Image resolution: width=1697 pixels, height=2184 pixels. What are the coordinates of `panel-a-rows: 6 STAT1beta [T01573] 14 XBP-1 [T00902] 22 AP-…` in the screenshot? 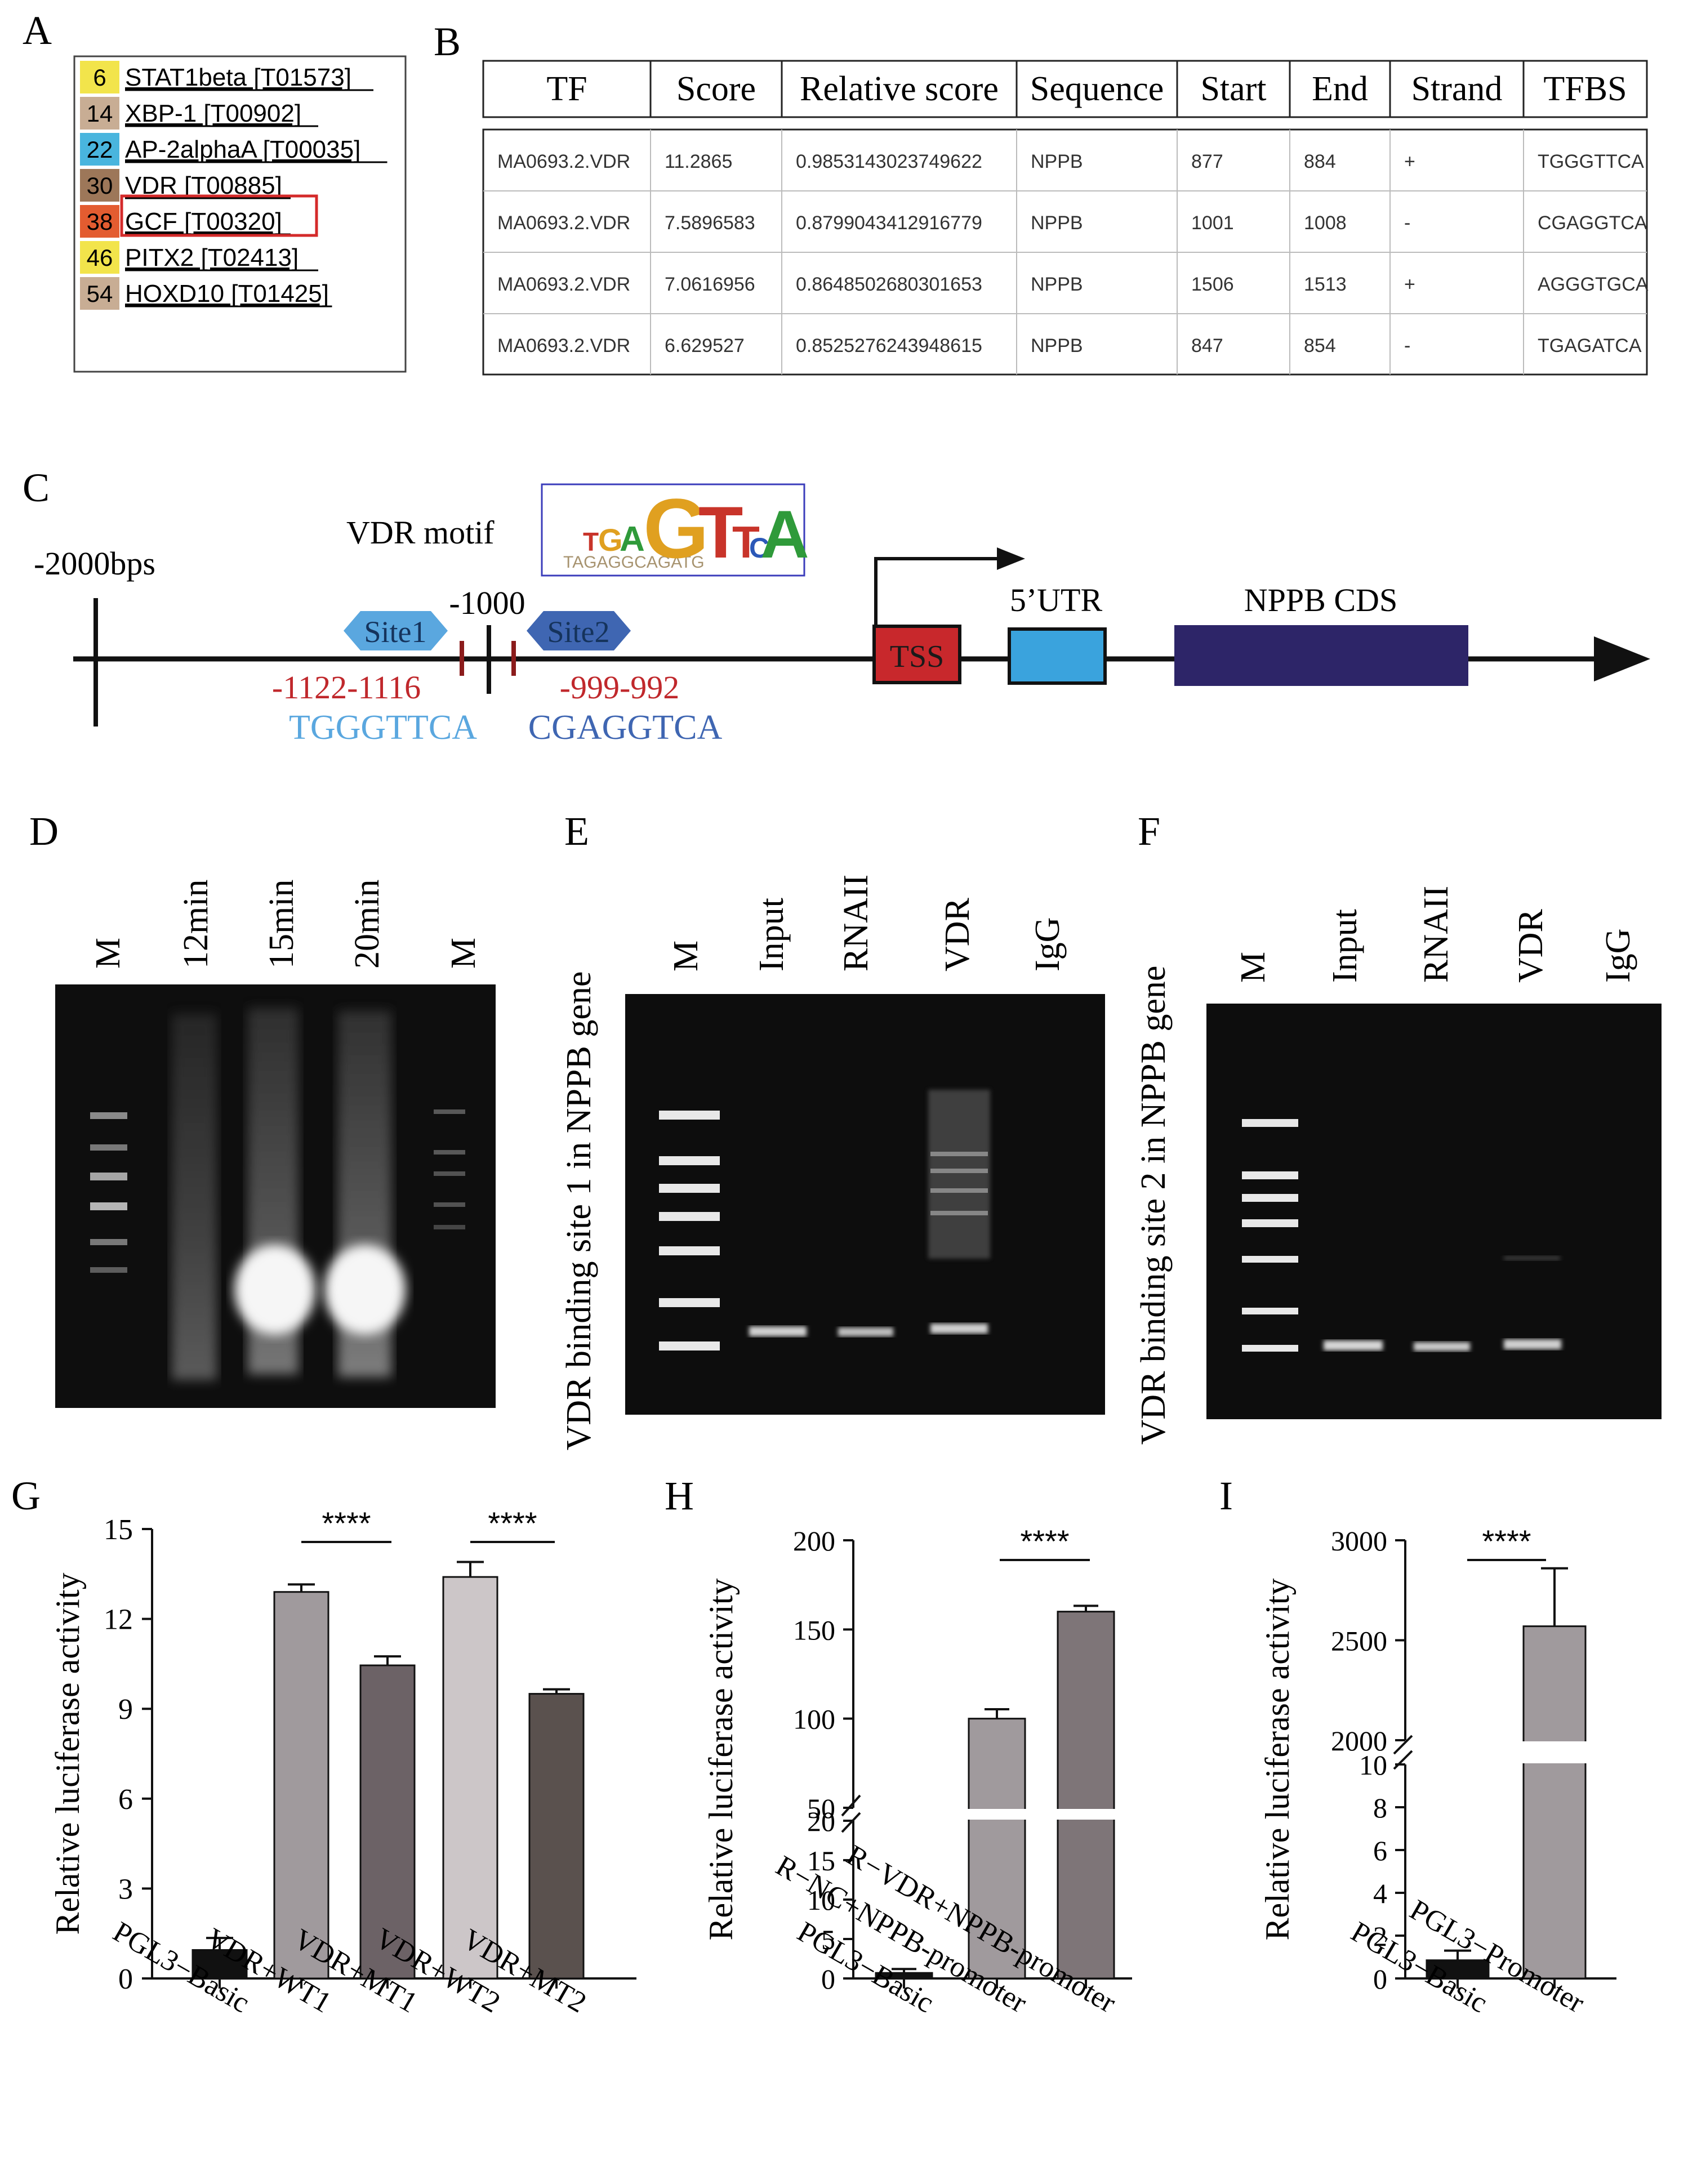 It's located at (233, 185).